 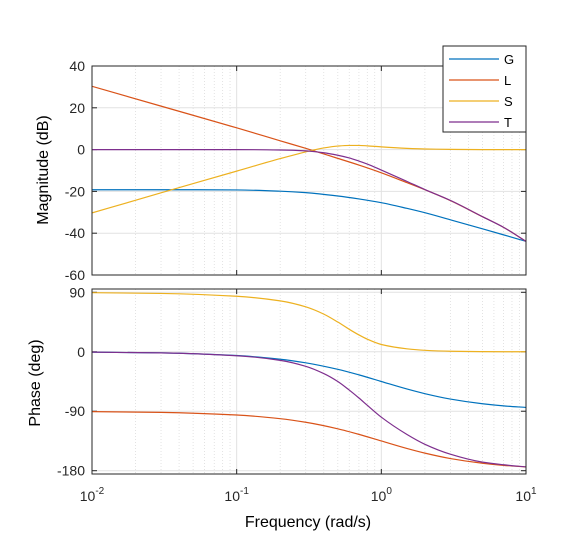 What do you see at coordinates (309, 439) in the screenshot?
I see `series-L-line` at bounding box center [309, 439].